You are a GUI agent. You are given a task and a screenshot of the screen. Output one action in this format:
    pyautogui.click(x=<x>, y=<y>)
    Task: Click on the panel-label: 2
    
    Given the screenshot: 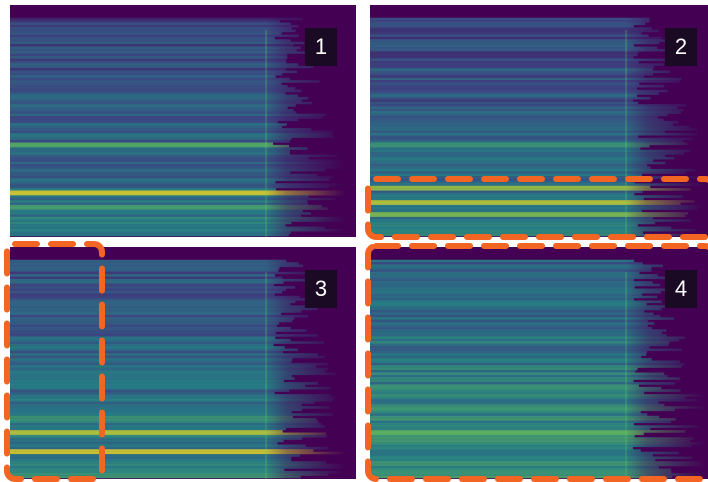 What is the action you would take?
    pyautogui.click(x=681, y=46)
    